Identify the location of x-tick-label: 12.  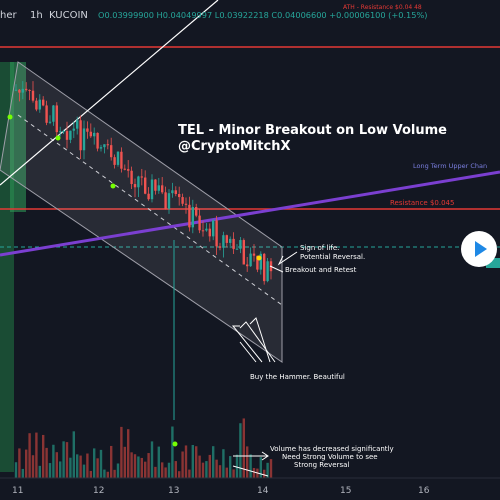
(98, 491).